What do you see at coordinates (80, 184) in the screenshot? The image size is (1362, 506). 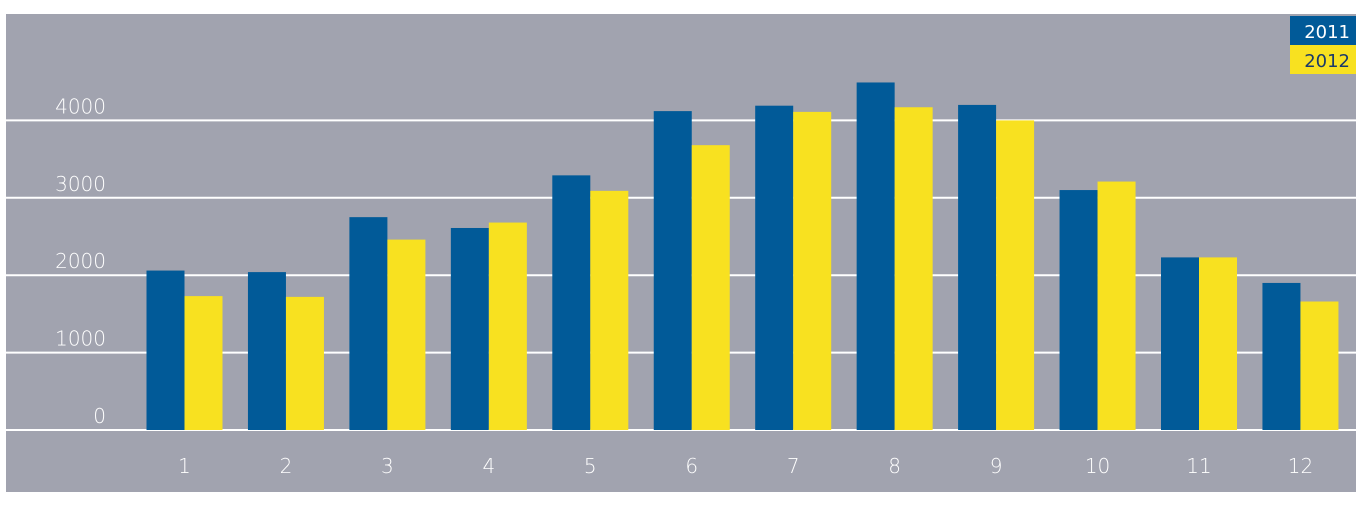 I see `y-tick-label: 3000` at bounding box center [80, 184].